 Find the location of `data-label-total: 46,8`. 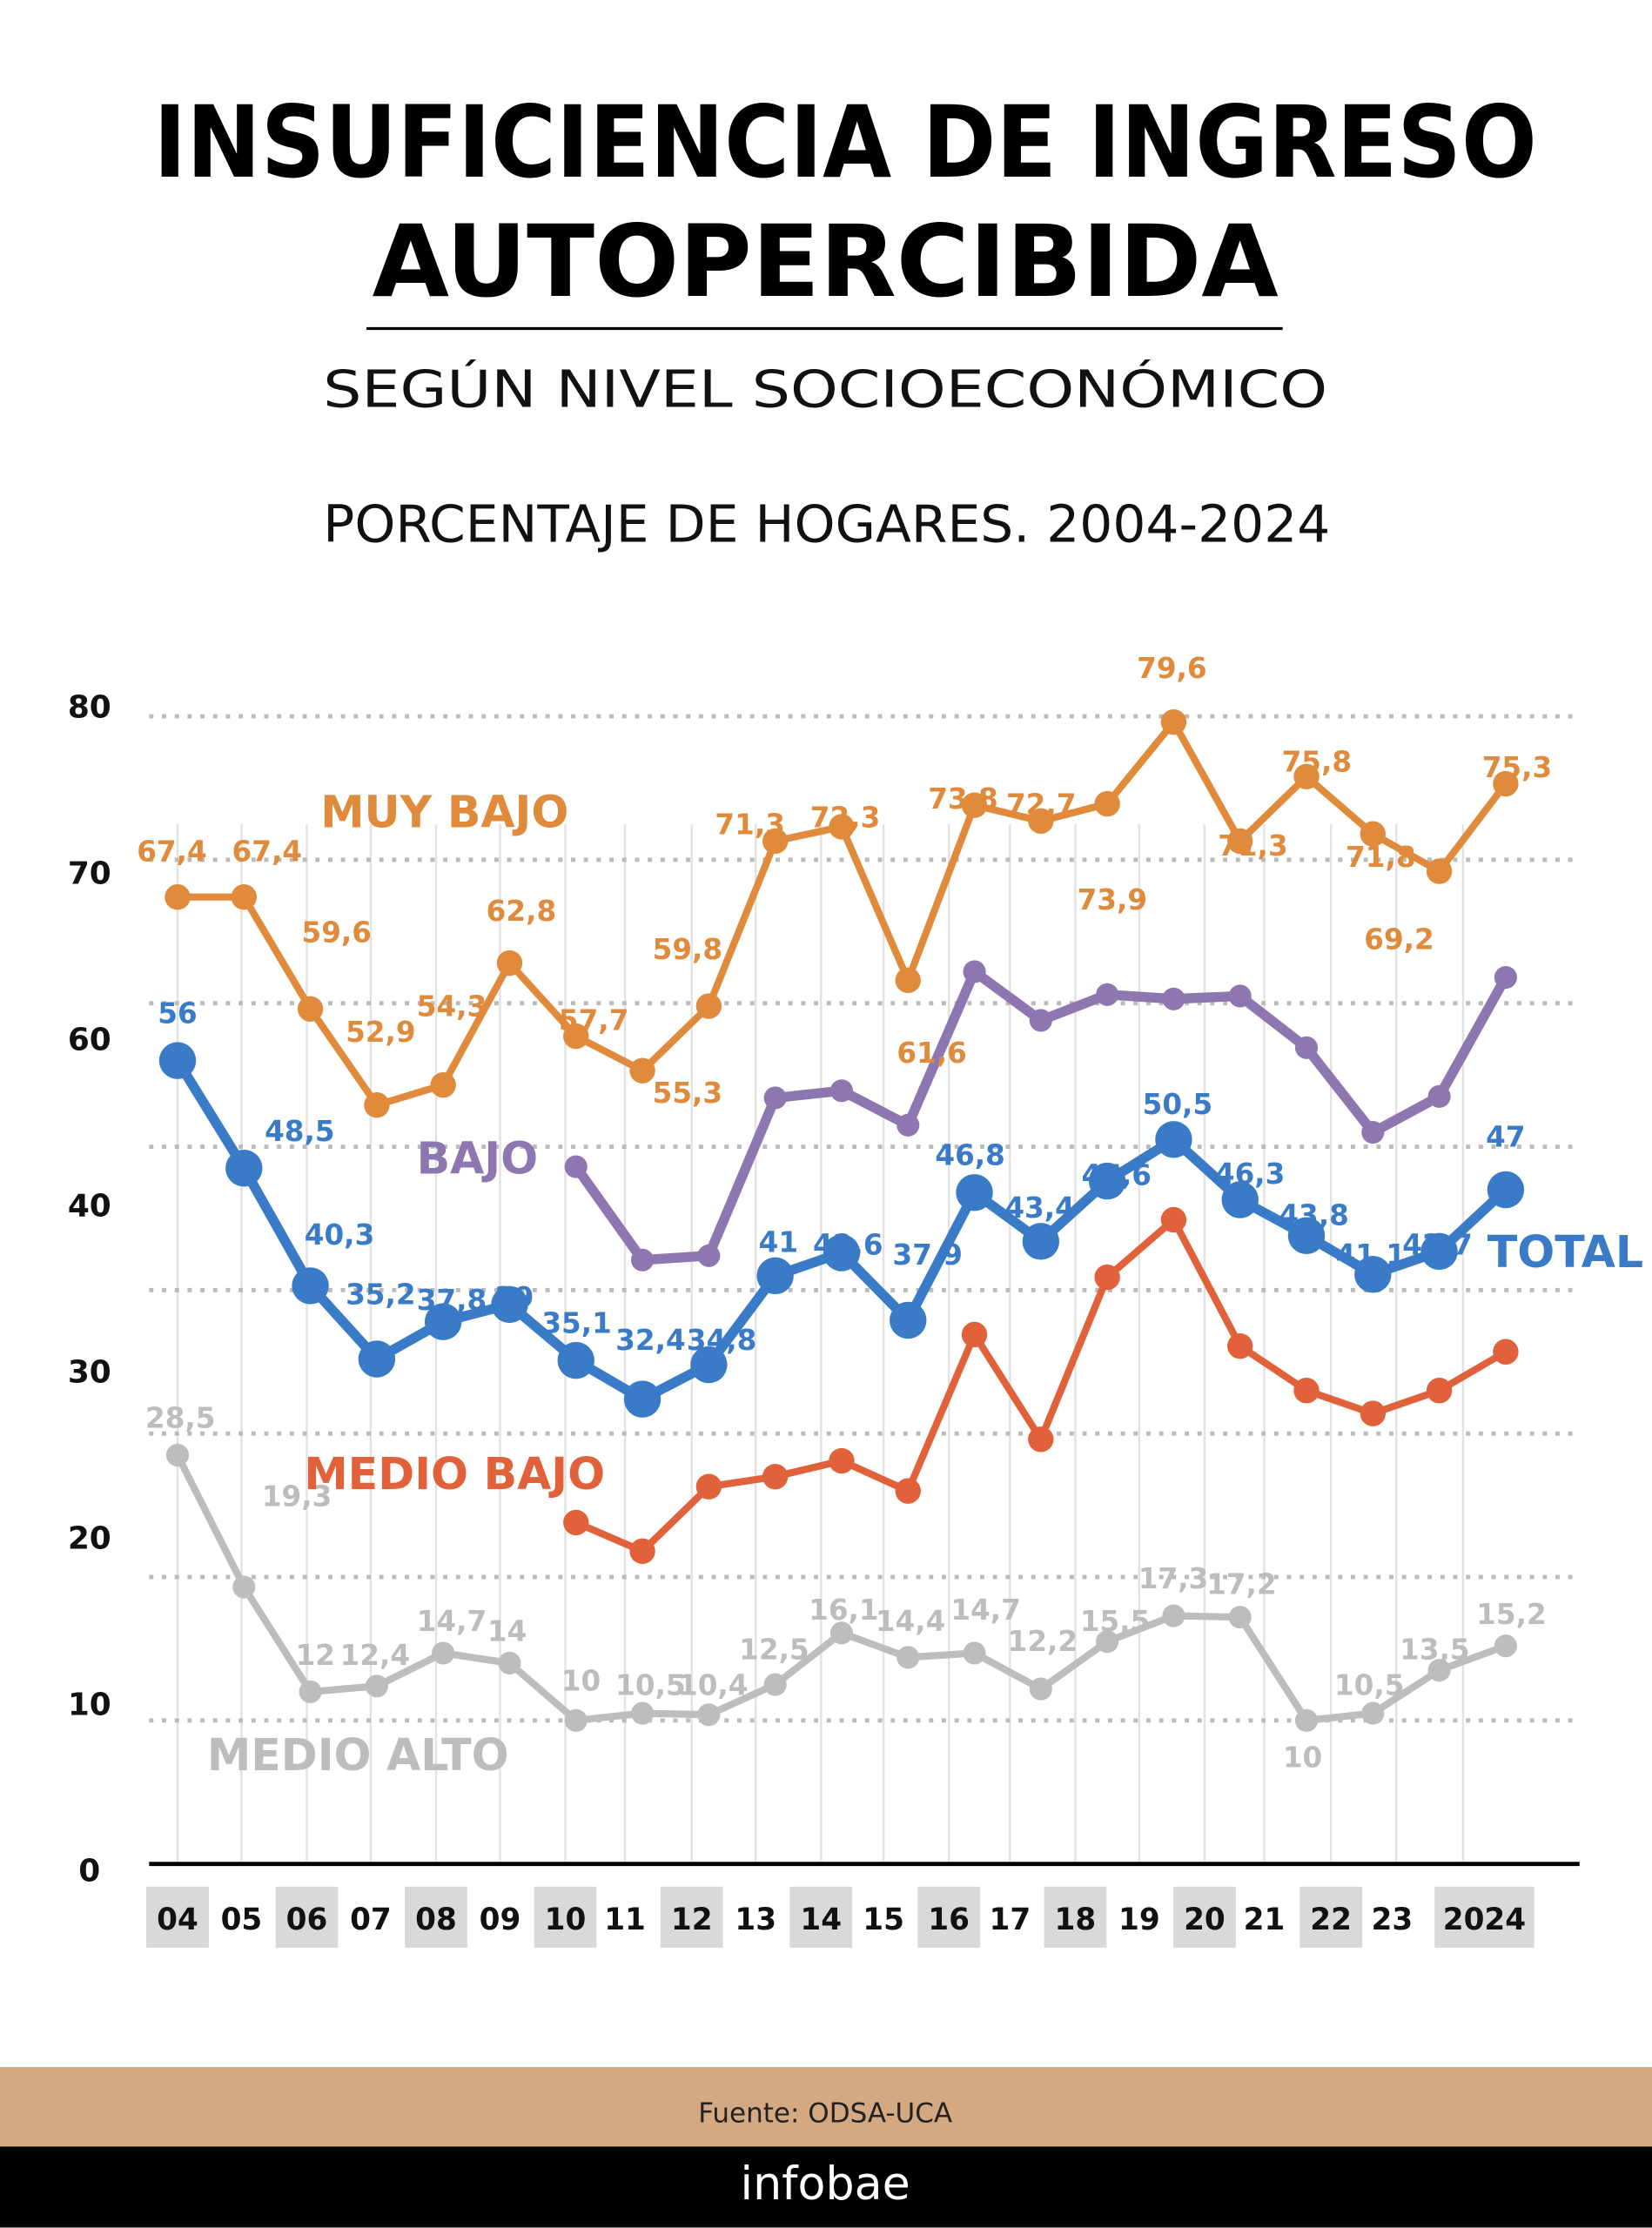

data-label-total: 46,8 is located at coordinates (970, 1155).